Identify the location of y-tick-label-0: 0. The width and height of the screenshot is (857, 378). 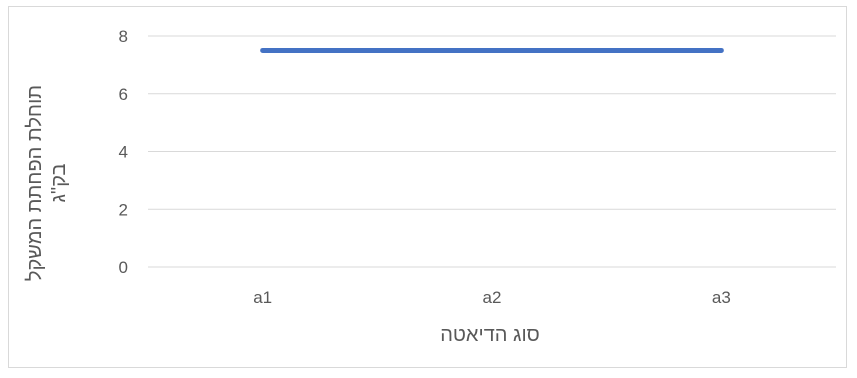
(123, 267).